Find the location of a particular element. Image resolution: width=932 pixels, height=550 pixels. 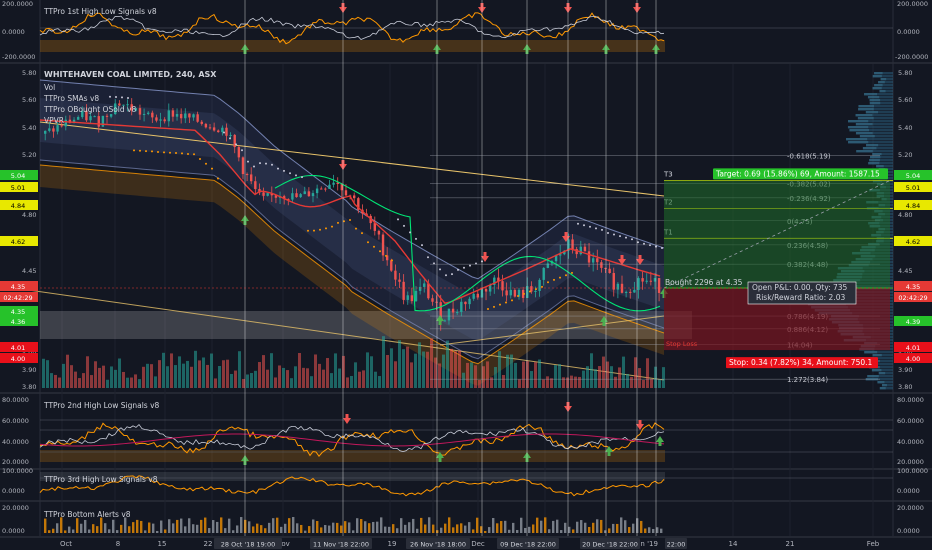

time-axis-tick: Dec is located at coordinates (478, 544).